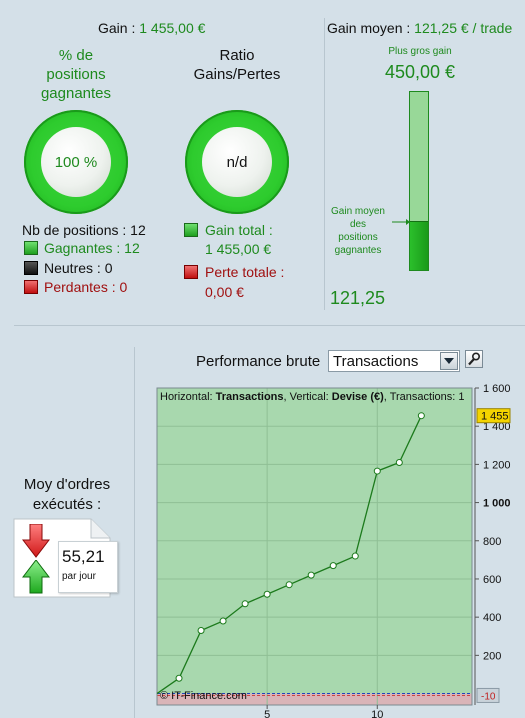 The width and height of the screenshot is (525, 718). What do you see at coordinates (239, 230) in the screenshot?
I see `gain-total-label: Gain total :` at bounding box center [239, 230].